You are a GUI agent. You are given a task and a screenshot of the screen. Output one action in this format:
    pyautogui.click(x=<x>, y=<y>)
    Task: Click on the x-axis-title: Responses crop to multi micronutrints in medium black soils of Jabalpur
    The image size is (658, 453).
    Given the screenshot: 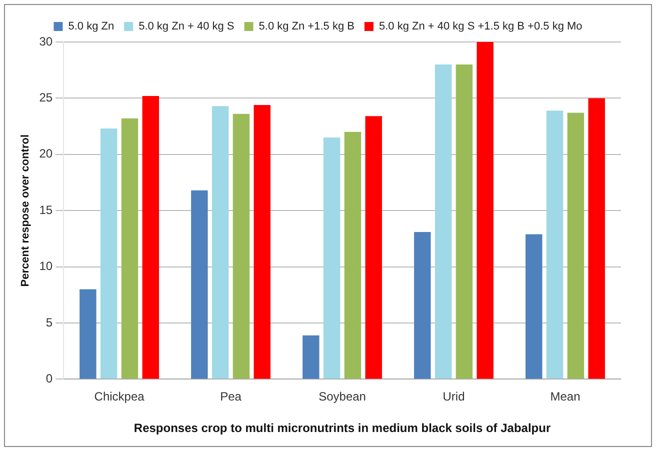 What is the action you would take?
    pyautogui.click(x=342, y=428)
    